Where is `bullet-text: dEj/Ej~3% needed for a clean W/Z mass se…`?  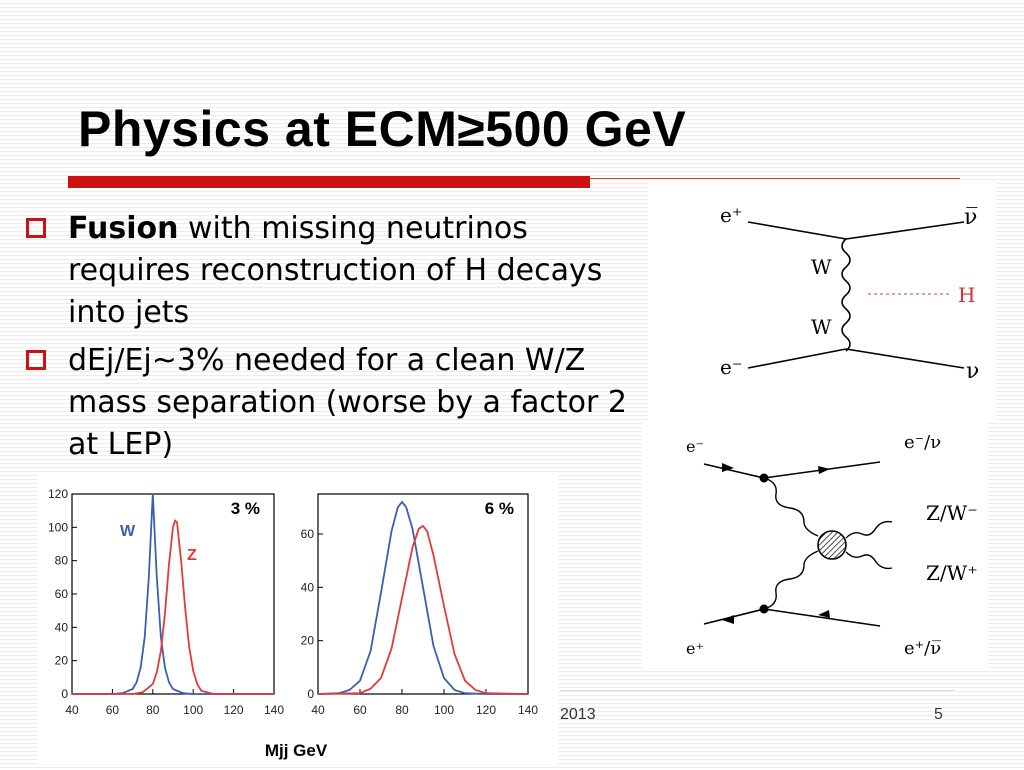
bullet-text: dEj/Ej~3% needed for a clean W/Z mass se… is located at coordinates (347, 402).